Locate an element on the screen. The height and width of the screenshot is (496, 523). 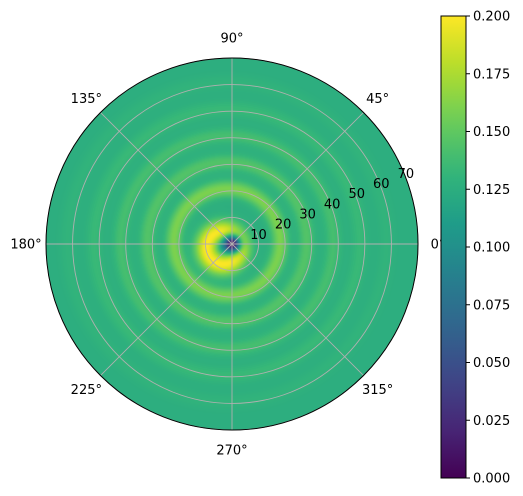
radial-tick-label: 60 is located at coordinates (381, 184).